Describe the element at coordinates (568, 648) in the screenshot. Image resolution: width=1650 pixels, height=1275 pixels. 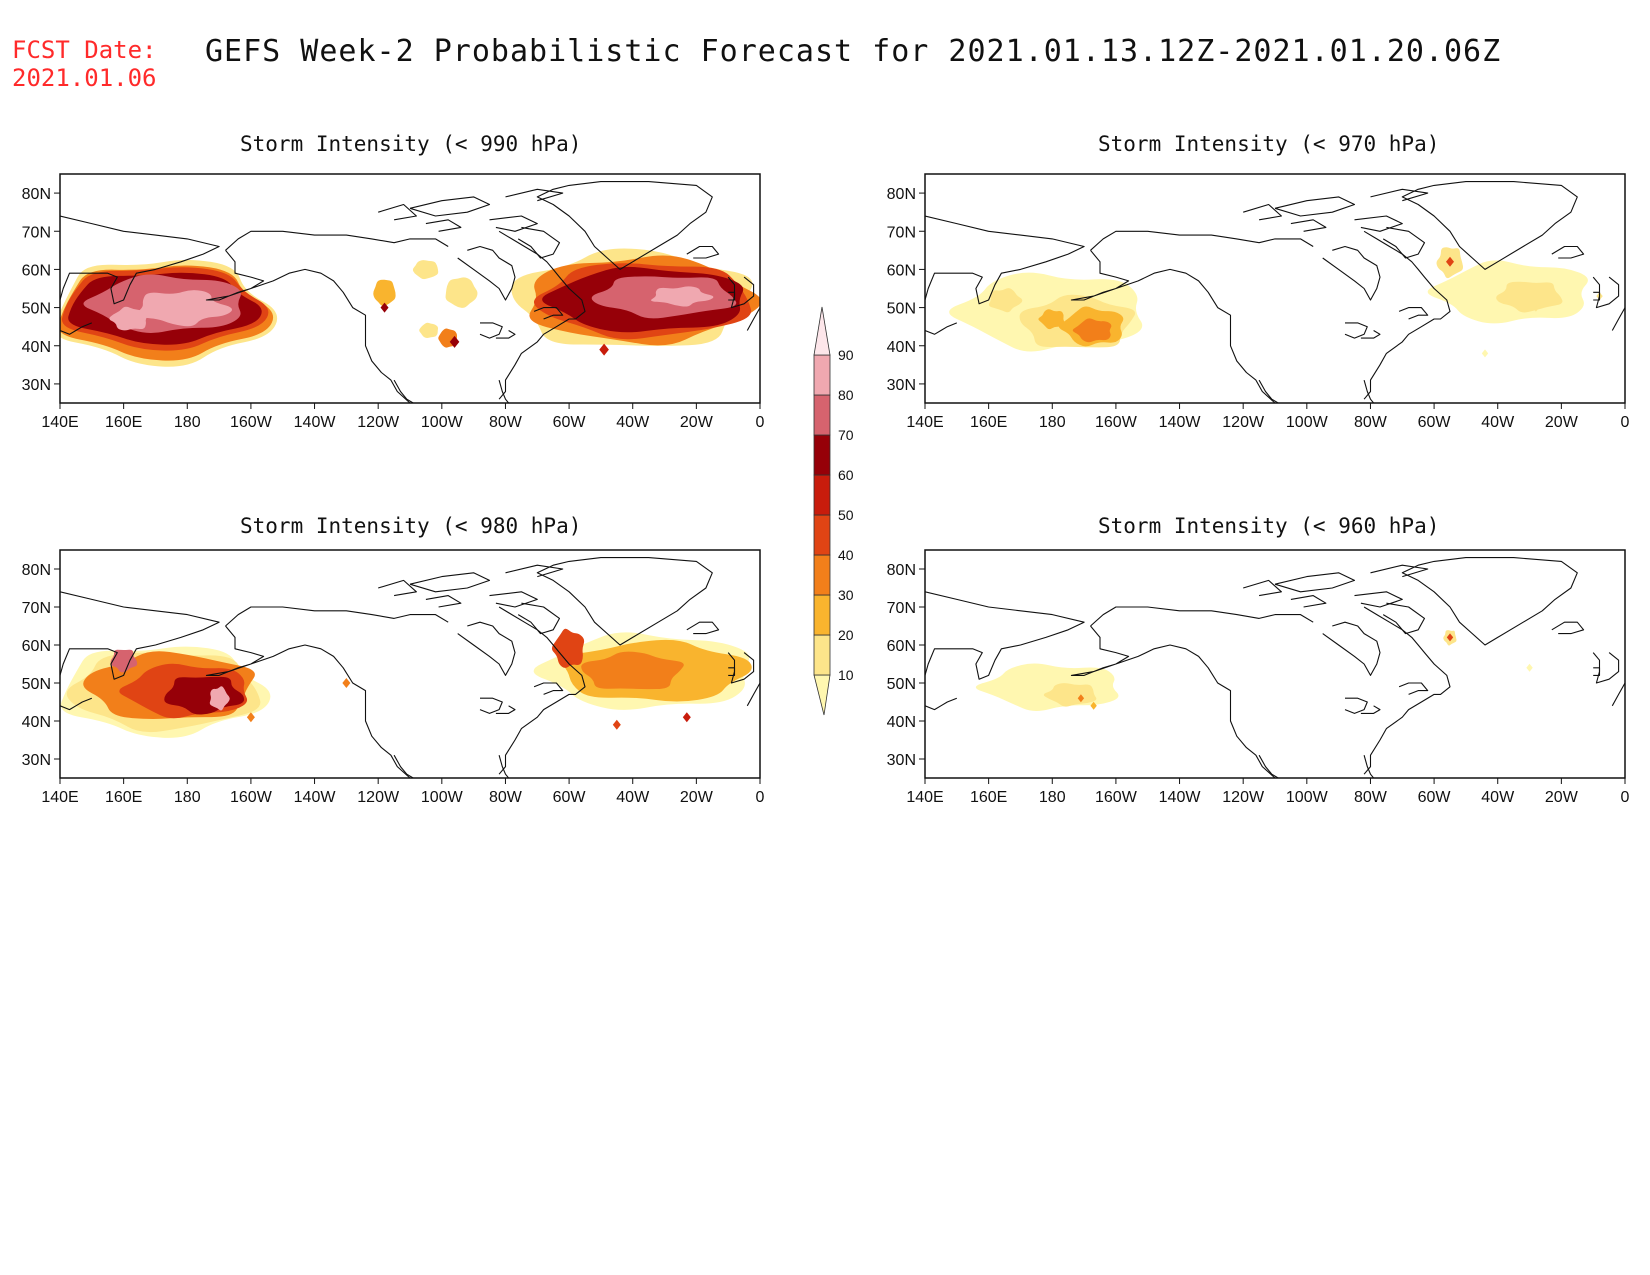
I see `prob-50-labrador` at that location.